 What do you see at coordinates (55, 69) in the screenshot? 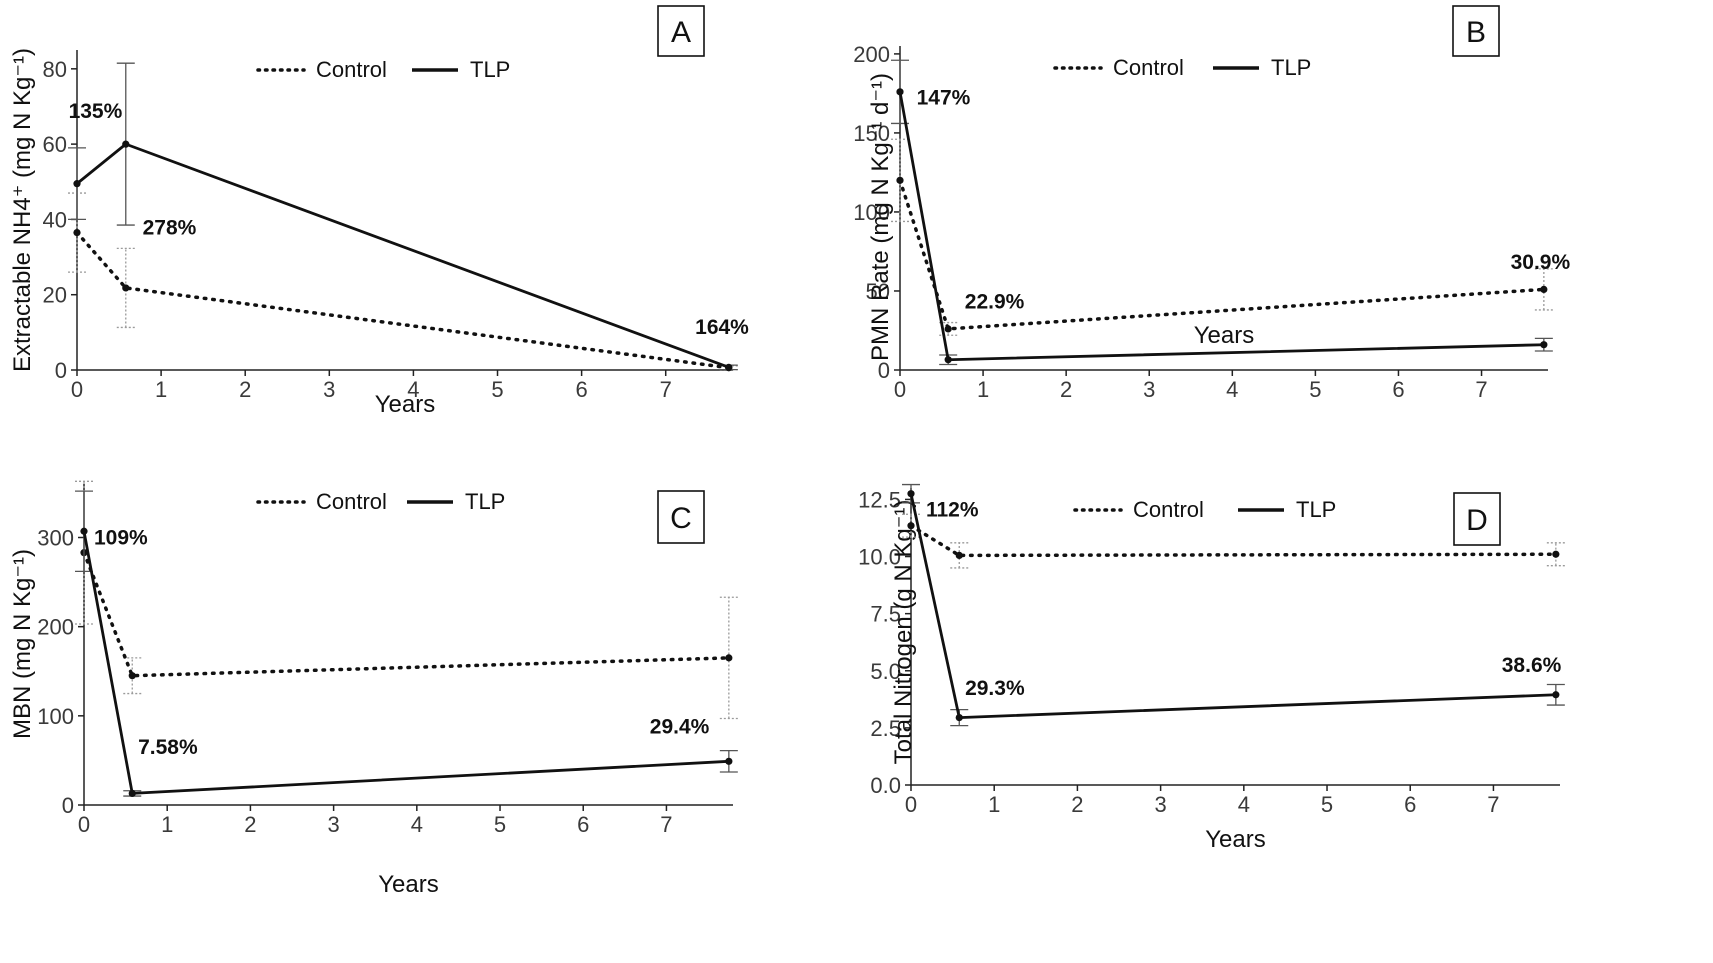
I see `y-tick-label: 80` at bounding box center [55, 69].